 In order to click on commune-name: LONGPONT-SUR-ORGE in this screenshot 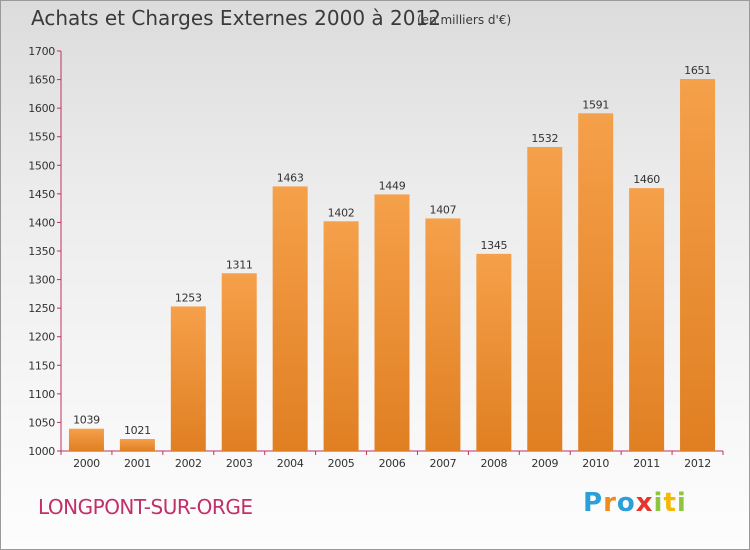, I will do `click(145, 507)`.